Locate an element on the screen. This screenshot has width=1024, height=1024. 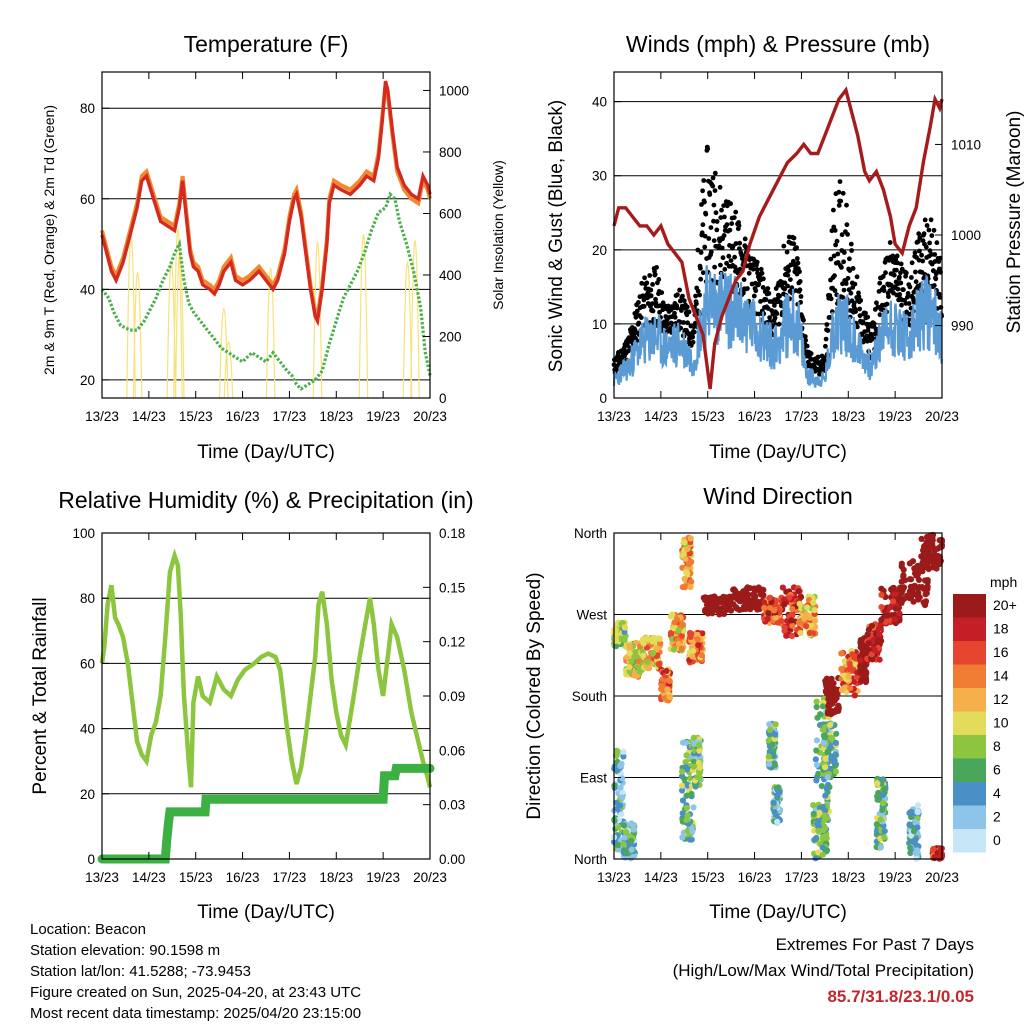
y2-tick-label: 400 is located at coordinates (450, 275).